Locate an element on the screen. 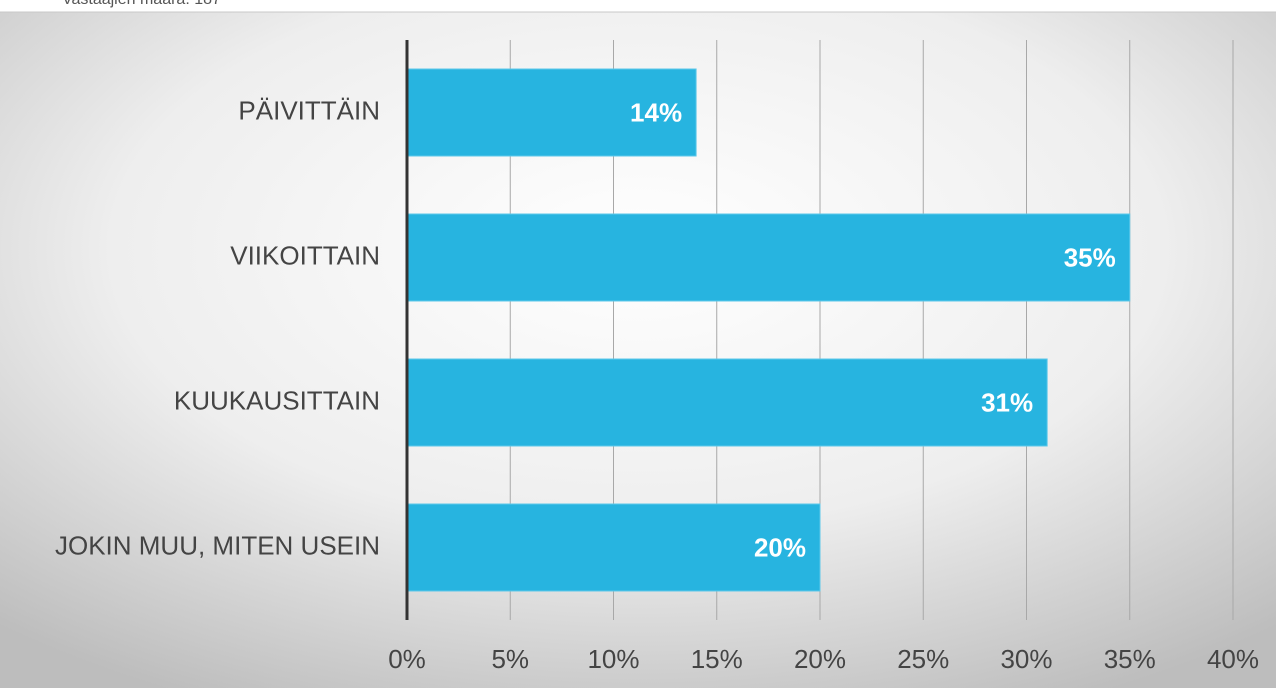  value-label: 35% is located at coordinates (1090, 257).